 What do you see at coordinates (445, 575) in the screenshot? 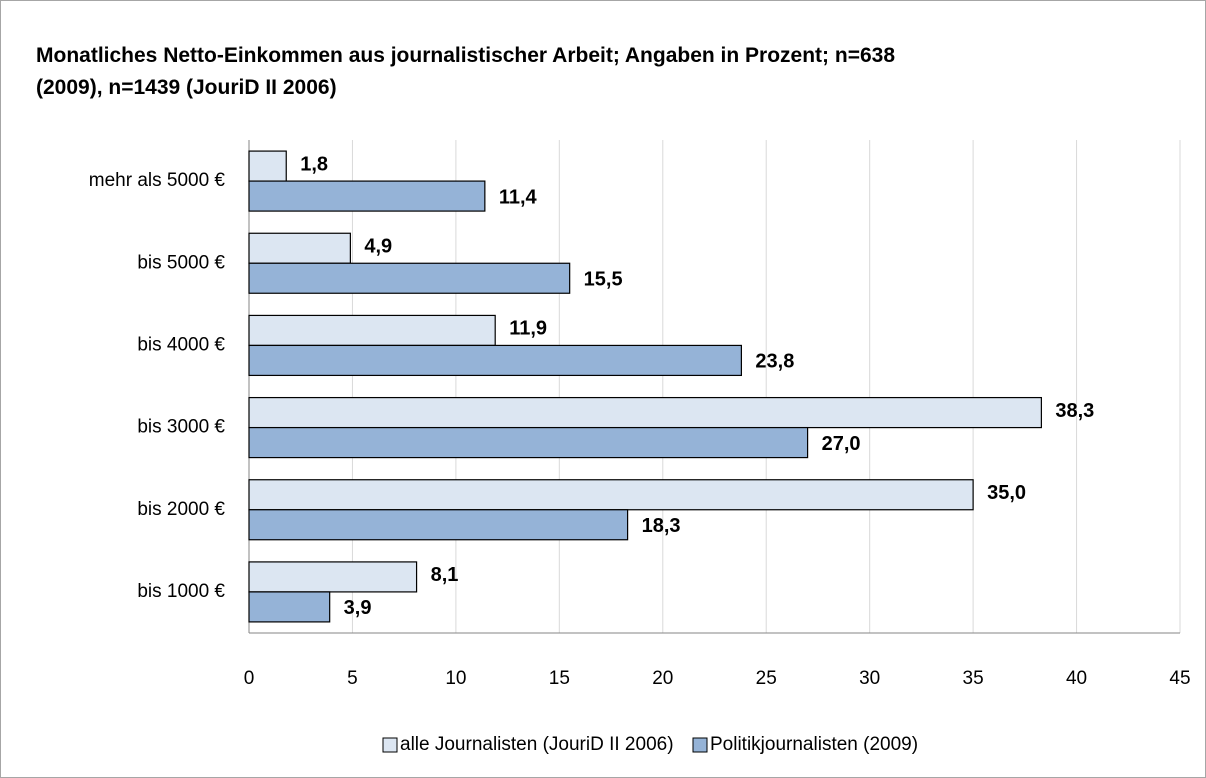
I see `value-label: 8,1` at bounding box center [445, 575].